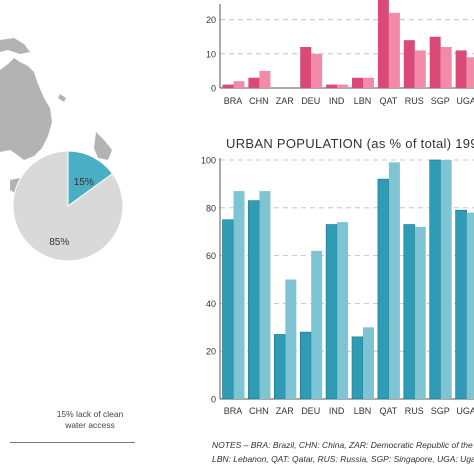 The width and height of the screenshot is (474, 474). What do you see at coordinates (26, 109) in the screenshot?
I see `australia-landmass` at bounding box center [26, 109].